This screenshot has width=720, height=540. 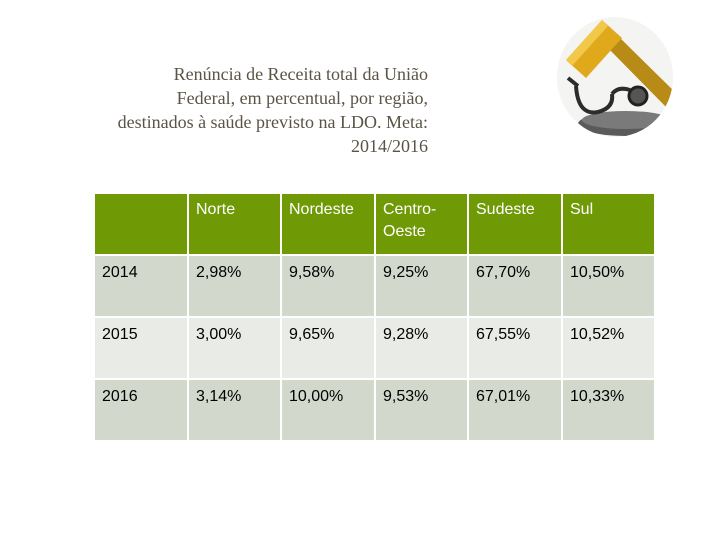 What do you see at coordinates (302, 98) in the screenshot?
I see `title-line-2: Federal, em percentual, por região,` at bounding box center [302, 98].